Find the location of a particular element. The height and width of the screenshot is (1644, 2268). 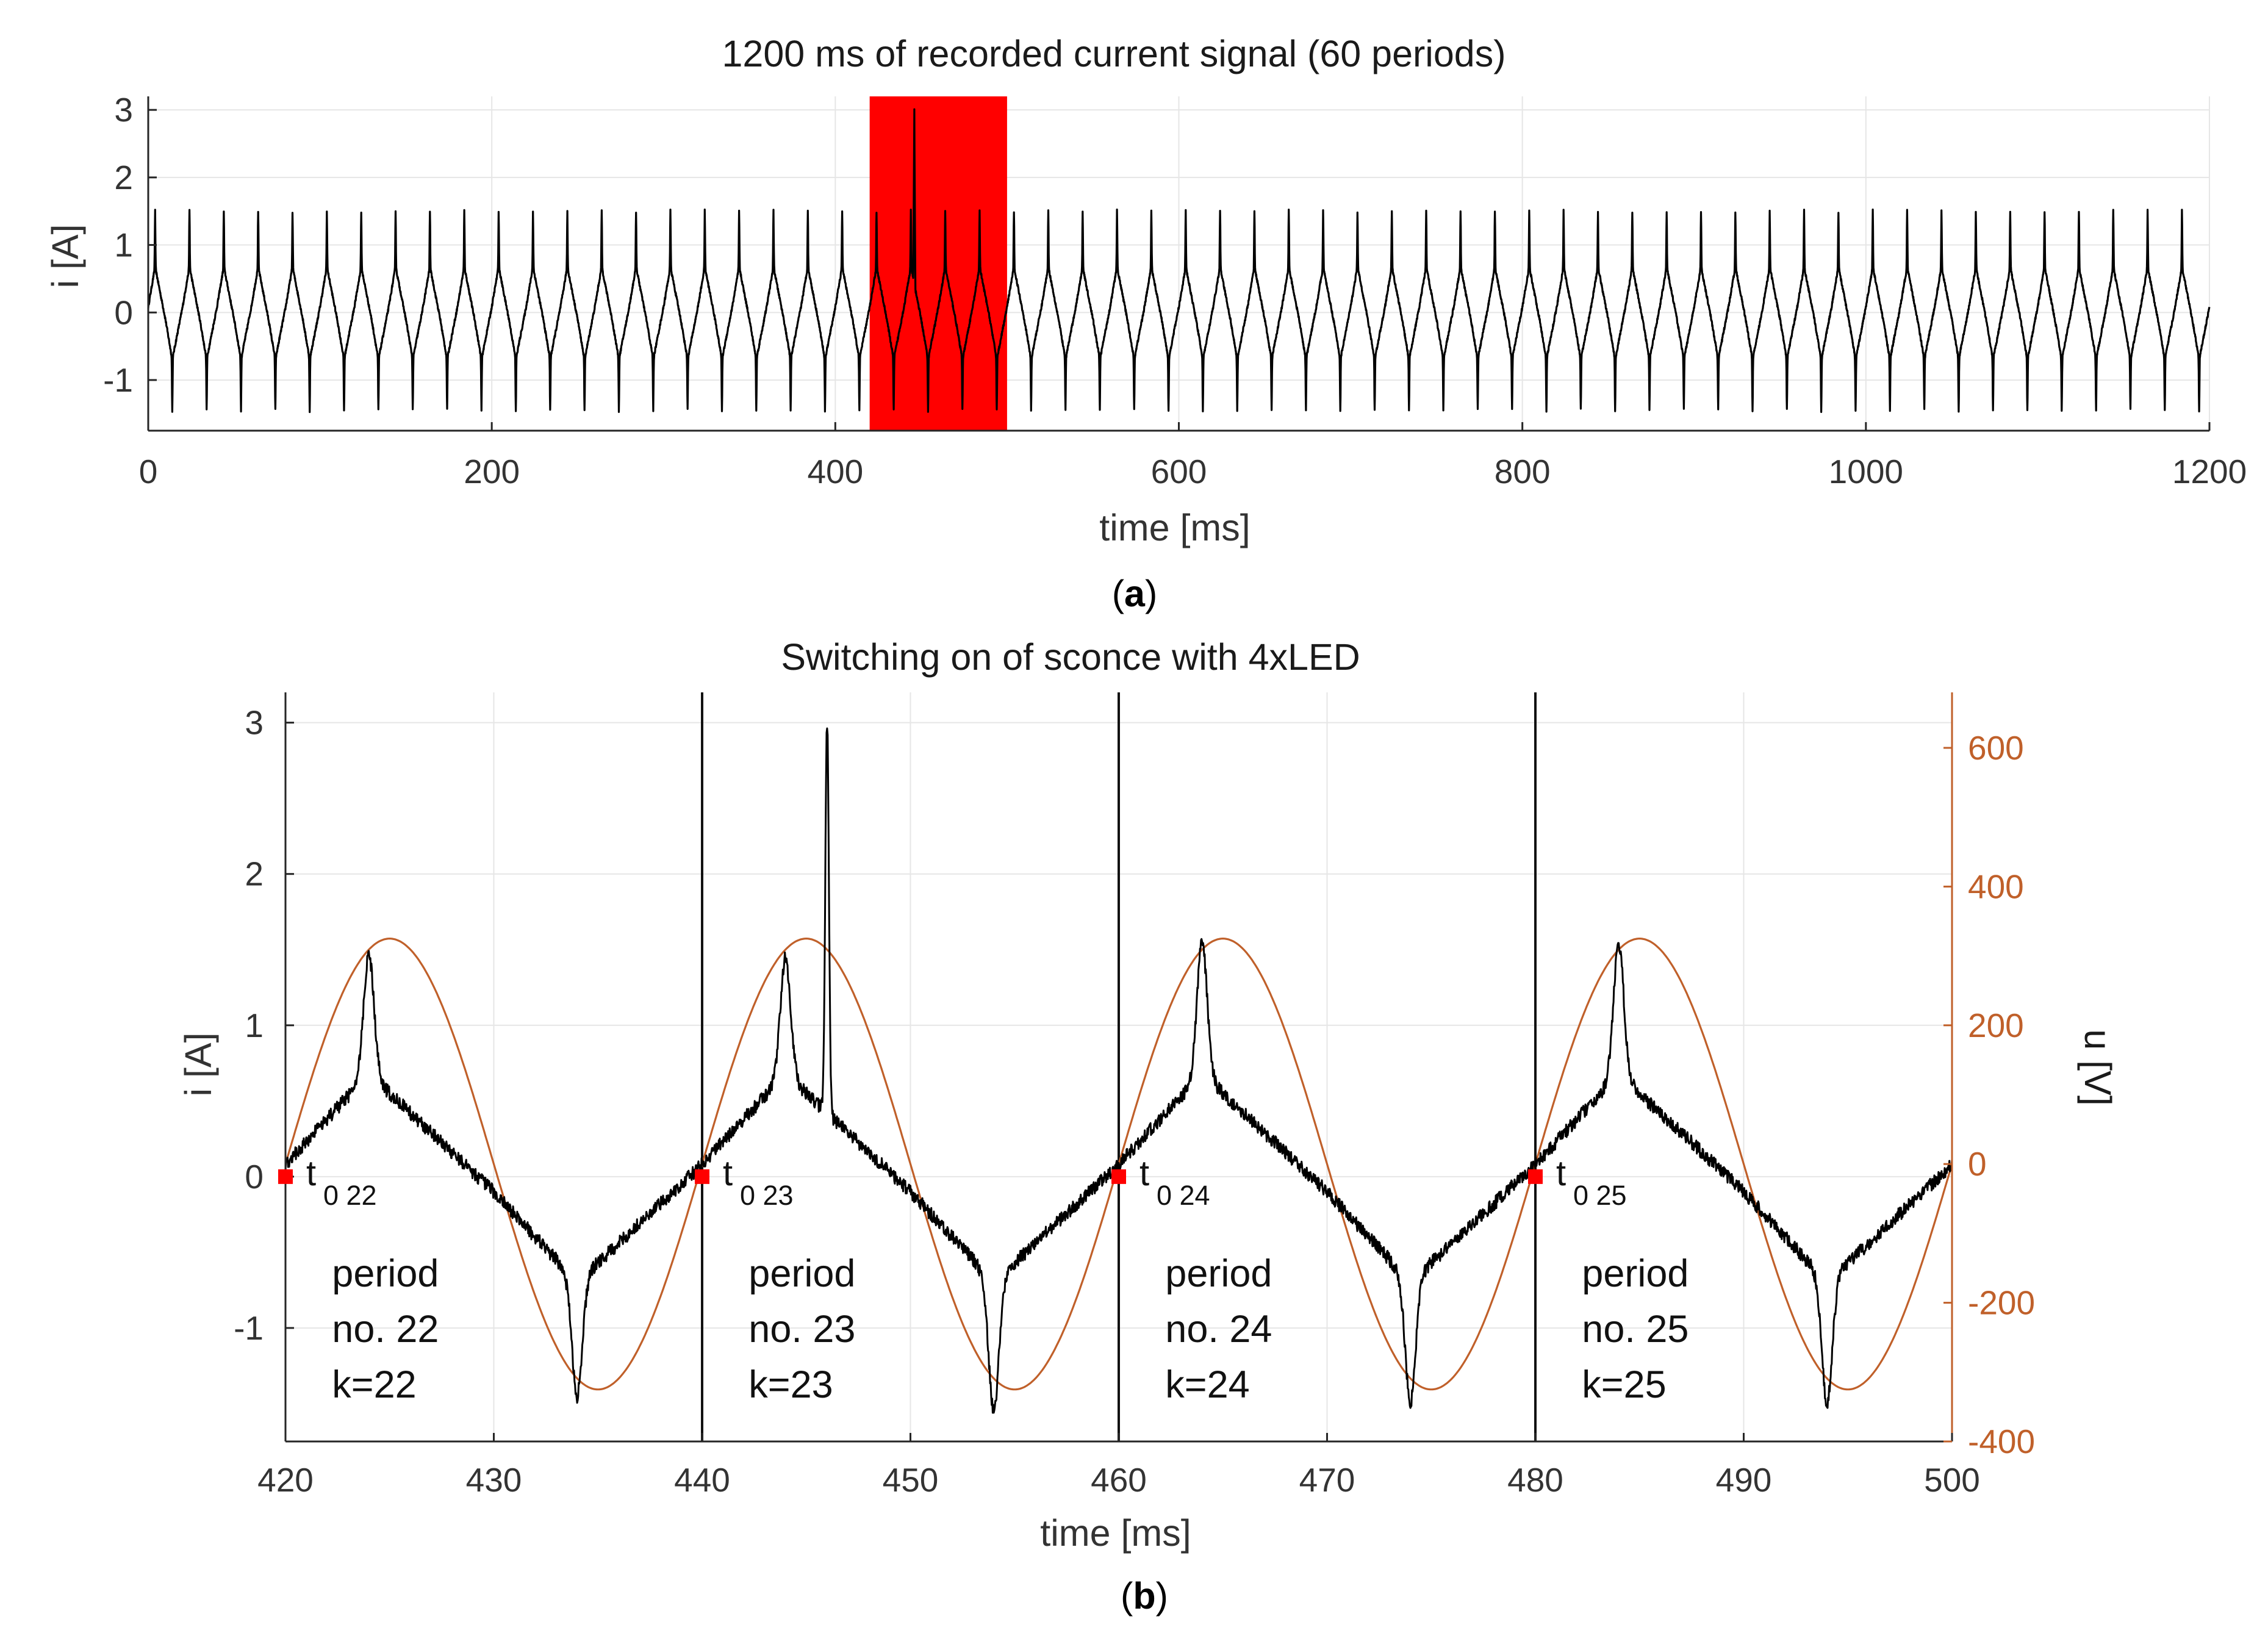

chart-b-y-right-tick-label-2: 0 is located at coordinates (1978, 1164).